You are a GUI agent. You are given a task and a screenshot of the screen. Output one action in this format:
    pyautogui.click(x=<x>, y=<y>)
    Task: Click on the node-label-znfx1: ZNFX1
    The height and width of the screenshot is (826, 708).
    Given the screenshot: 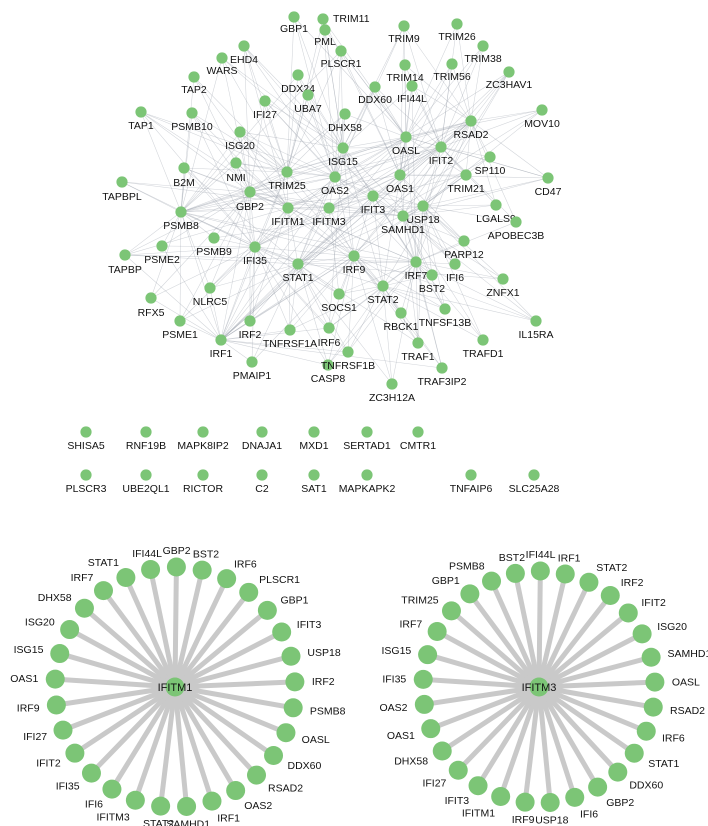 What is the action you would take?
    pyautogui.click(x=502, y=293)
    